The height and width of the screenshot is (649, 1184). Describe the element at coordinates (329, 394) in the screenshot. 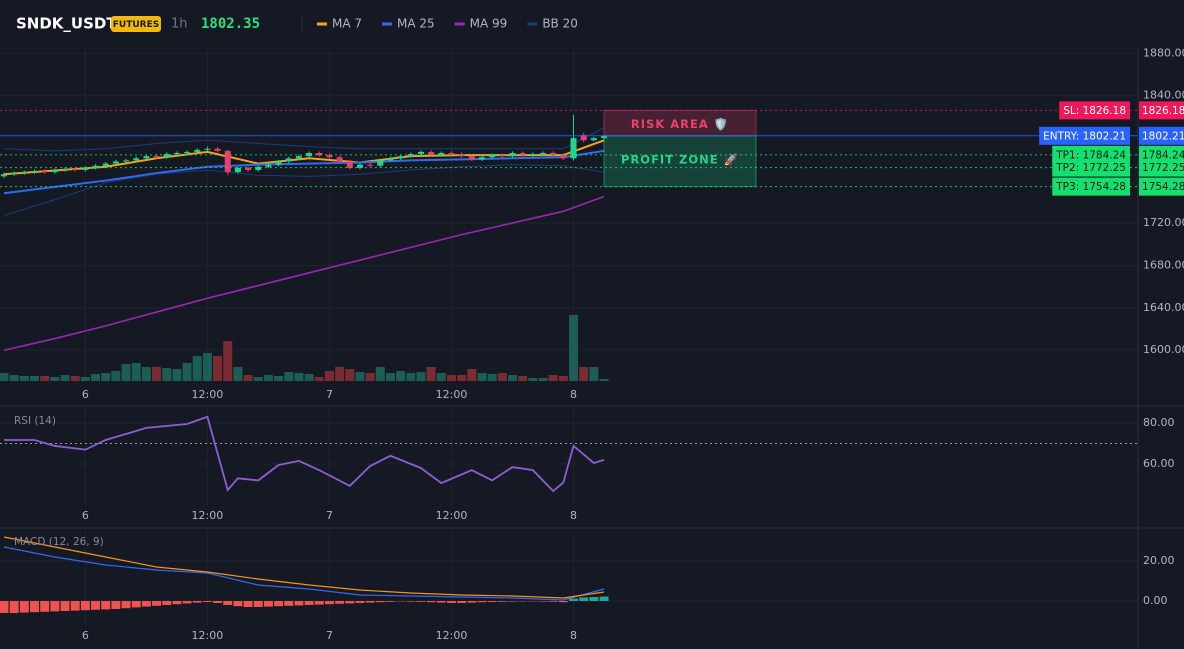

I see `x-tick-label: 7` at that location.